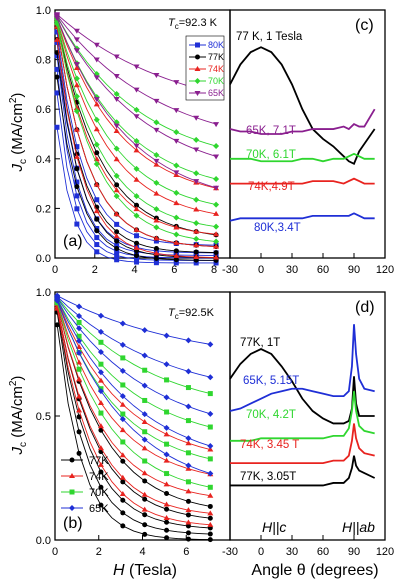 The height and width of the screenshot is (586, 416). What do you see at coordinates (216, 81) in the screenshot?
I see `legend-label-70K: 70K` at bounding box center [216, 81].